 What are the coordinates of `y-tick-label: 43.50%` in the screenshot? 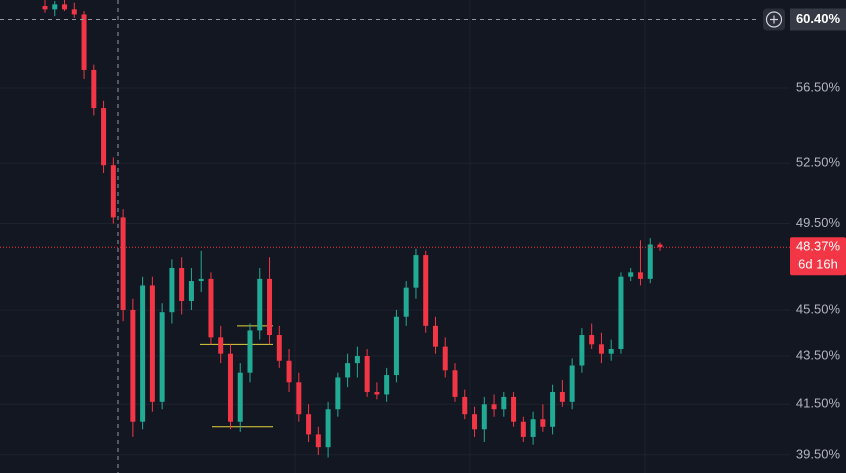 It's located at (818, 354).